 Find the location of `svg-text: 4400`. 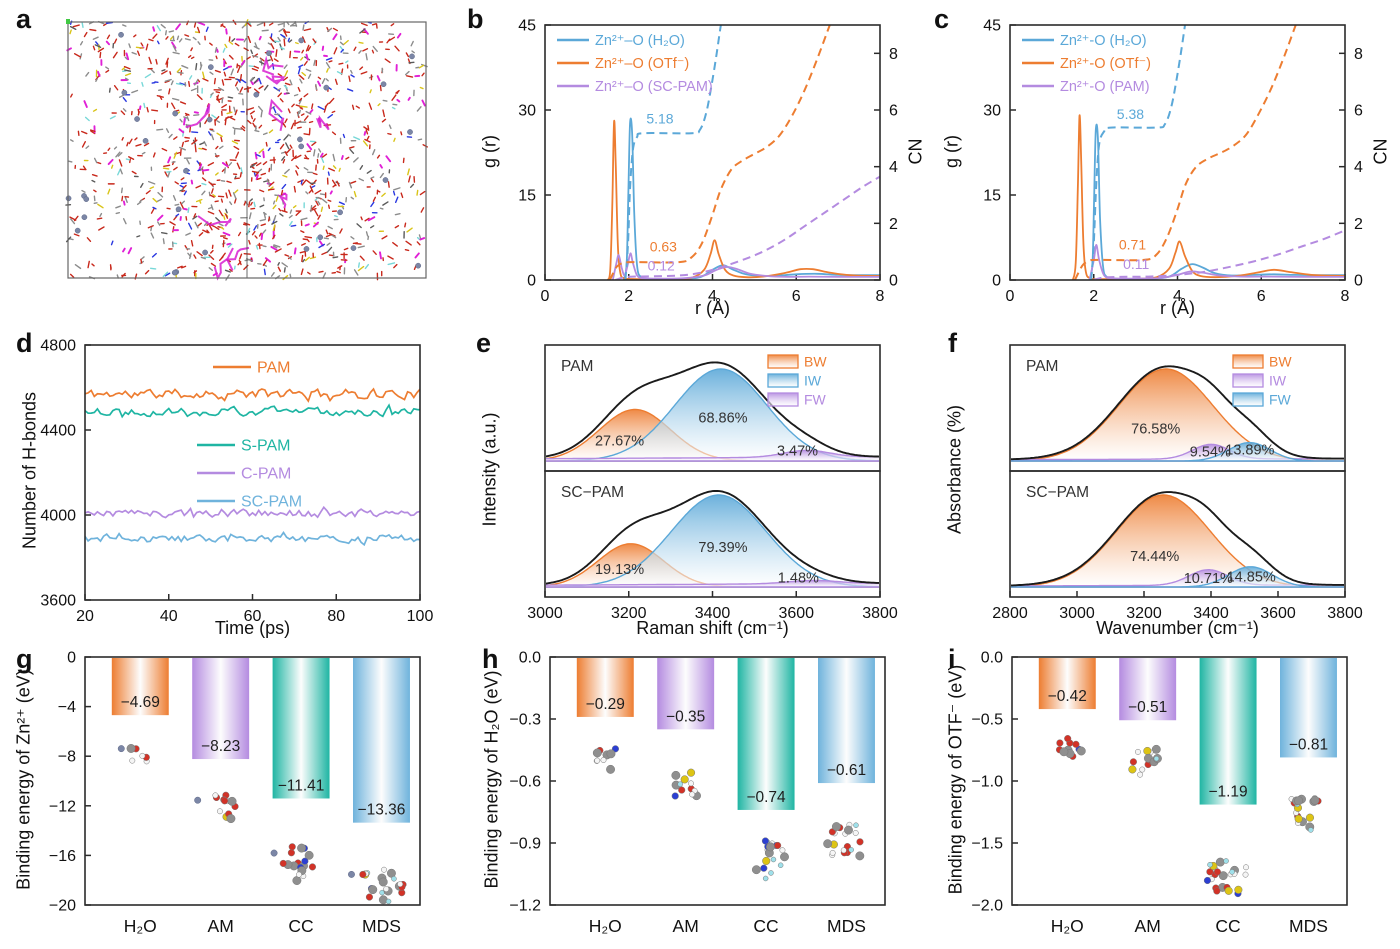

svg-text: 4400 is located at coordinates (58, 431).